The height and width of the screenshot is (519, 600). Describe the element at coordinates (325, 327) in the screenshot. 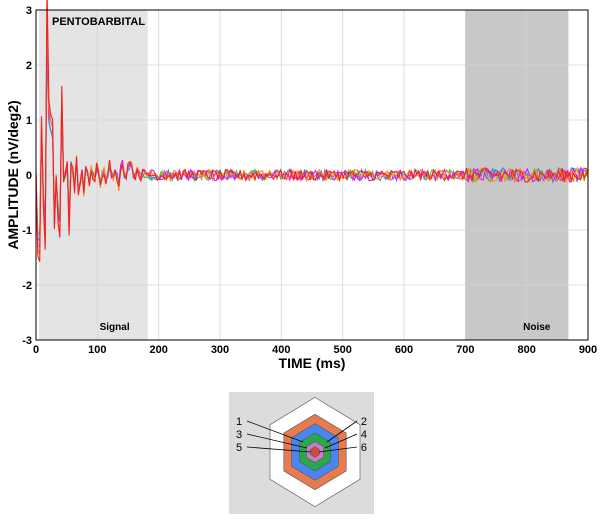

I see `region-labels: Signal Noise` at that location.